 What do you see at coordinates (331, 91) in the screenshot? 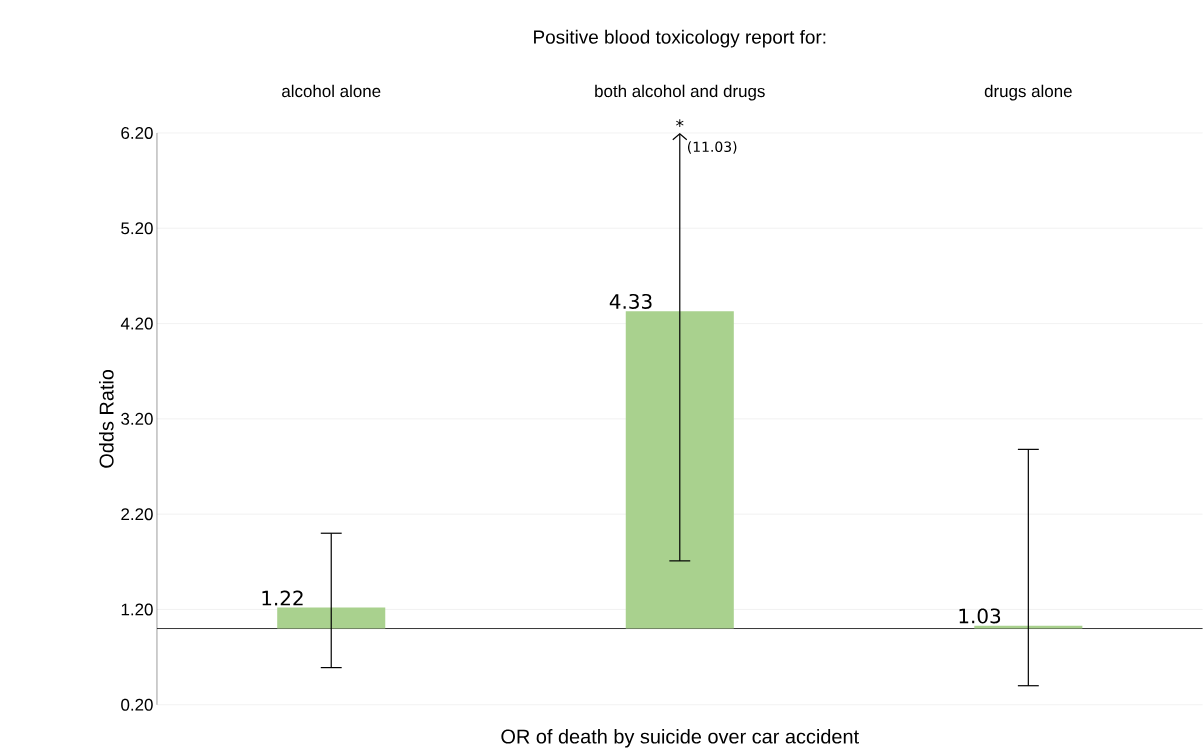
I see `x-tick-label: alcohol alone` at bounding box center [331, 91].